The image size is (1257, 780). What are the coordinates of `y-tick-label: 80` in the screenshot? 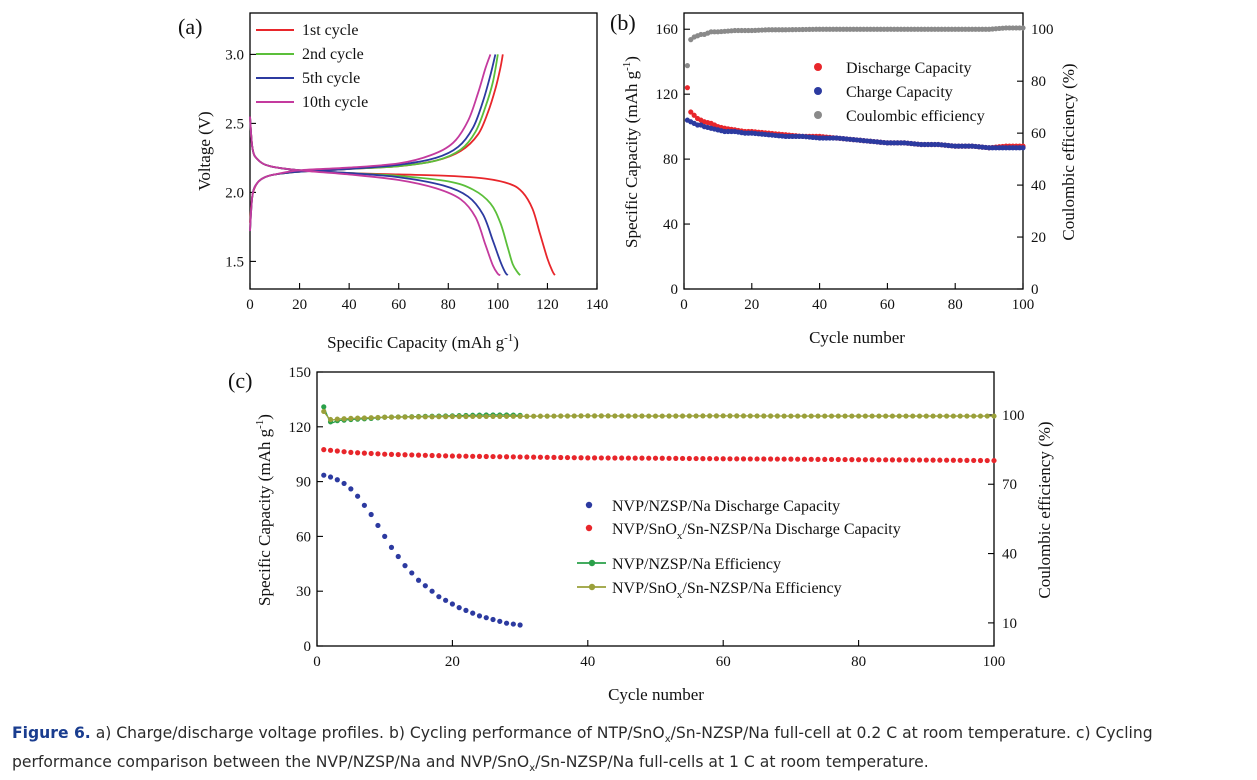 It's located at (670, 160).